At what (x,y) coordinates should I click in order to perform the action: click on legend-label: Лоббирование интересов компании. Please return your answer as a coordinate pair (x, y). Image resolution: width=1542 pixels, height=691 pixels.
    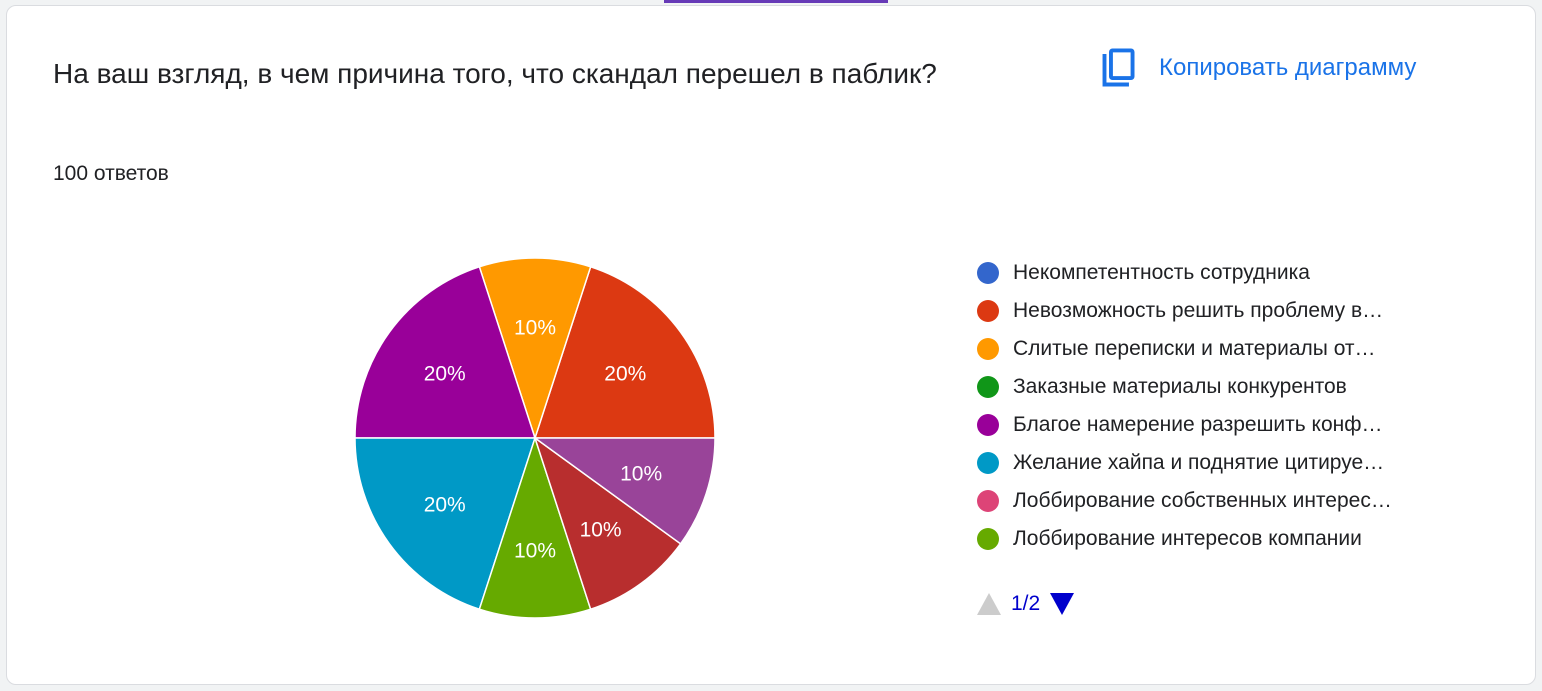
    Looking at the image, I should click on (1187, 538).